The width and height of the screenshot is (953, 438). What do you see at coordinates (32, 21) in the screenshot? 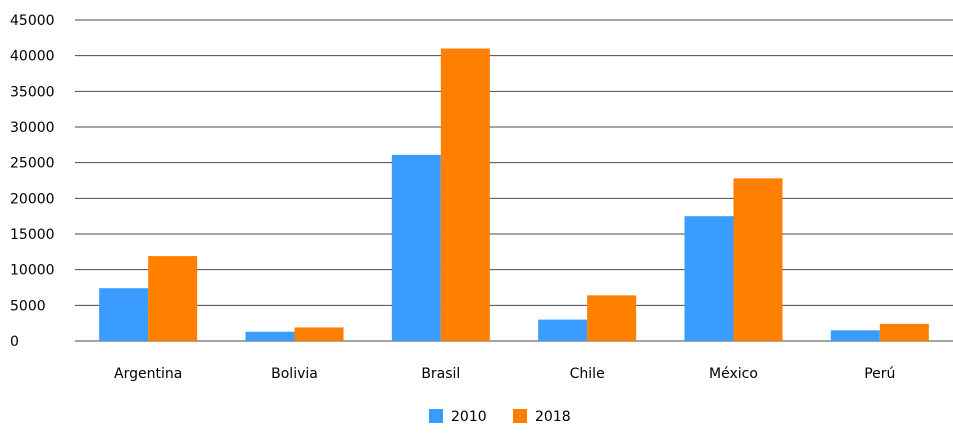
I see `y-tick-label: 45000` at bounding box center [32, 21].